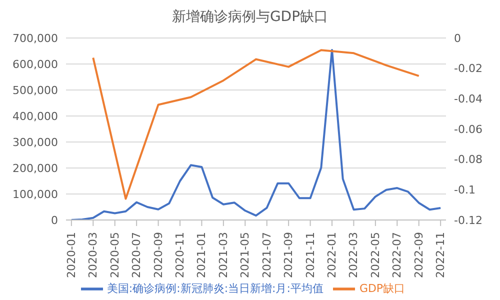 This screenshot has height=300, width=500. What do you see at coordinates (468, 99) in the screenshot?
I see `y2-tick-label: -0.04` at bounding box center [468, 99].